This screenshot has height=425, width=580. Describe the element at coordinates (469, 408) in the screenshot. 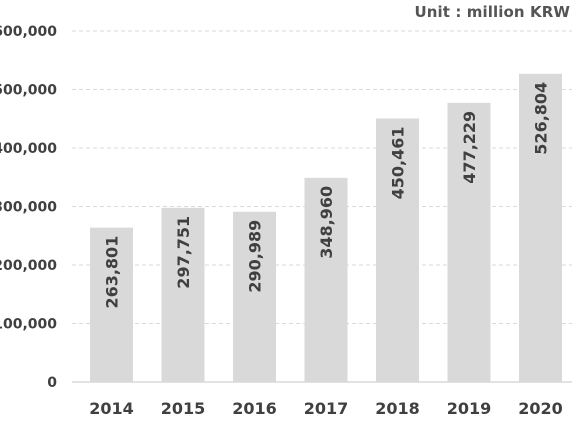

I see `x-tick-label: 2019` at that location.